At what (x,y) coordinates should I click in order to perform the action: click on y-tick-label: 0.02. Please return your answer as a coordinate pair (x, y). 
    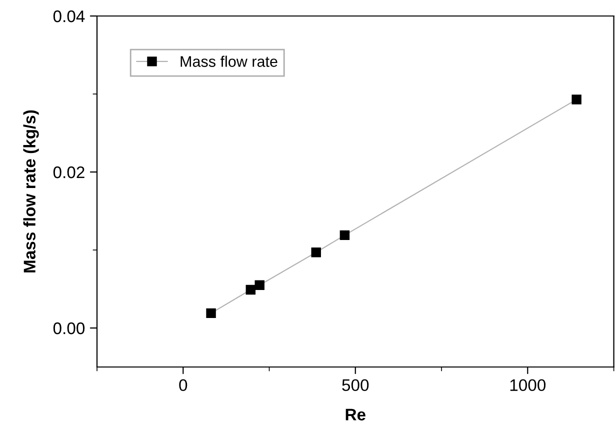
    Looking at the image, I should click on (68, 172).